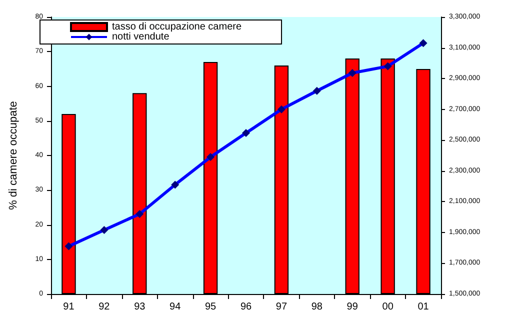  Describe the element at coordinates (69, 307) in the screenshot. I see `x-tick-label: 91` at that location.